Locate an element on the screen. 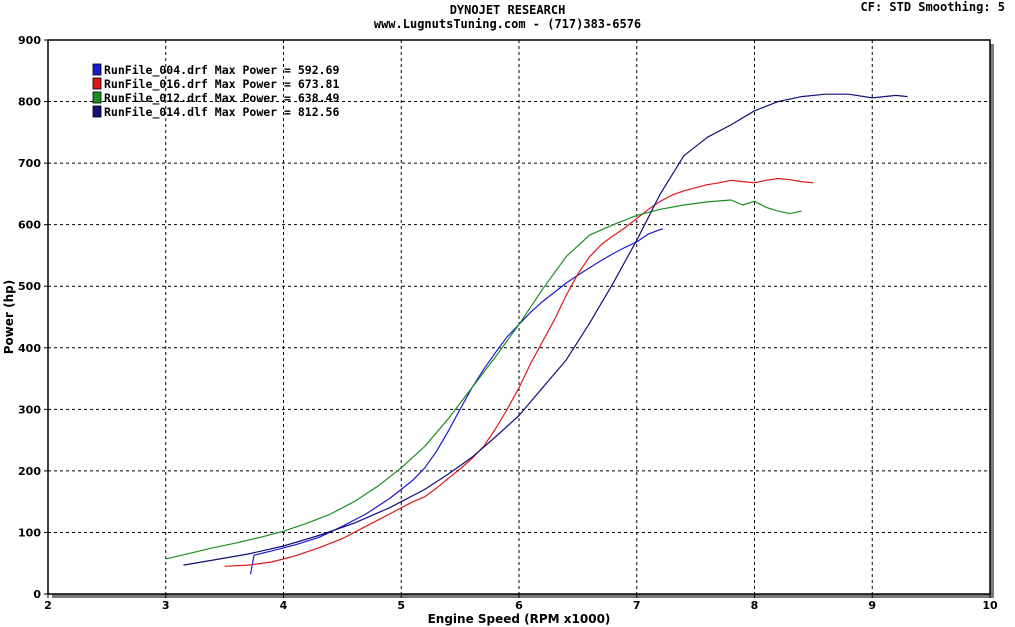 The image size is (1015, 627). chart-subtitle: www.LugnutsTuning.com - (717)383-6576 is located at coordinates (507, 24).